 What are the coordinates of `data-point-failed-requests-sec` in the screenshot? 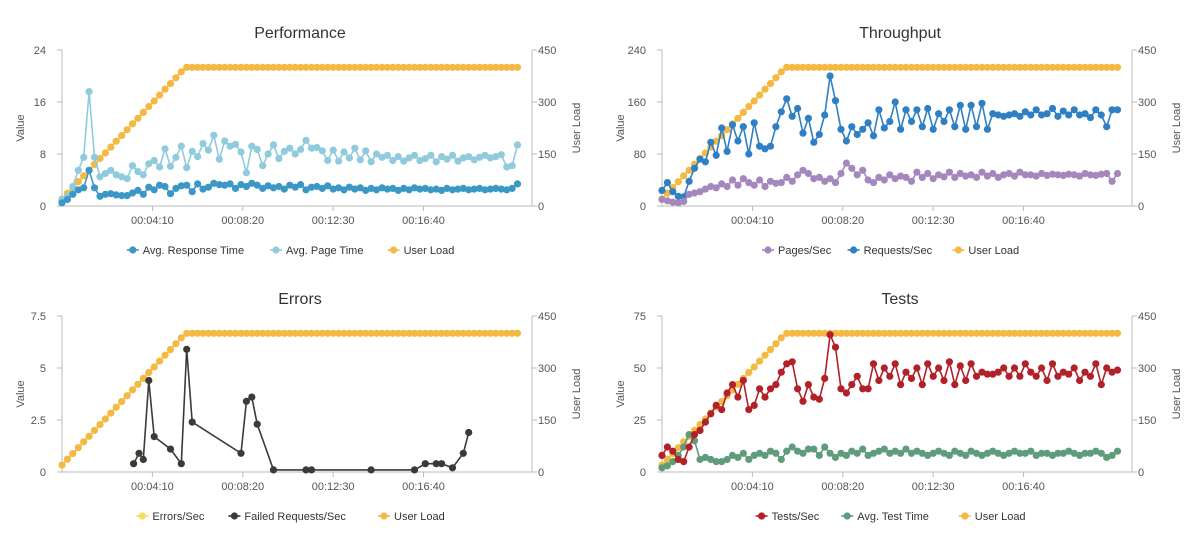 It's located at (436, 464).